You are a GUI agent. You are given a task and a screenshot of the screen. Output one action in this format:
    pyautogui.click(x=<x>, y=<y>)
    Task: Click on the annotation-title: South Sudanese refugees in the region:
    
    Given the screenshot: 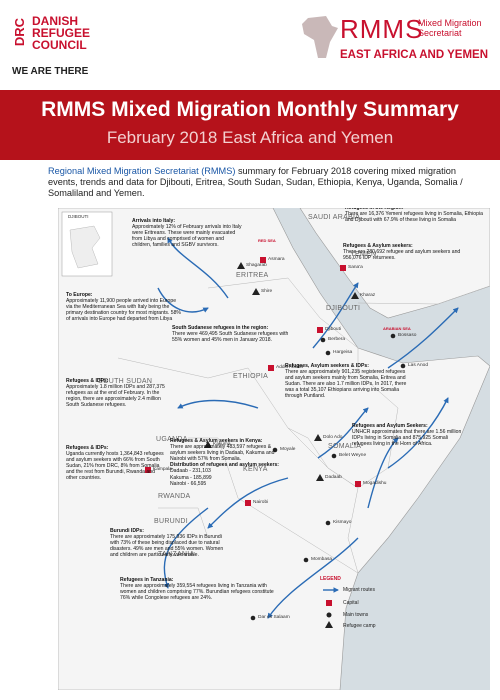 What is the action you would take?
    pyautogui.click(x=220, y=328)
    